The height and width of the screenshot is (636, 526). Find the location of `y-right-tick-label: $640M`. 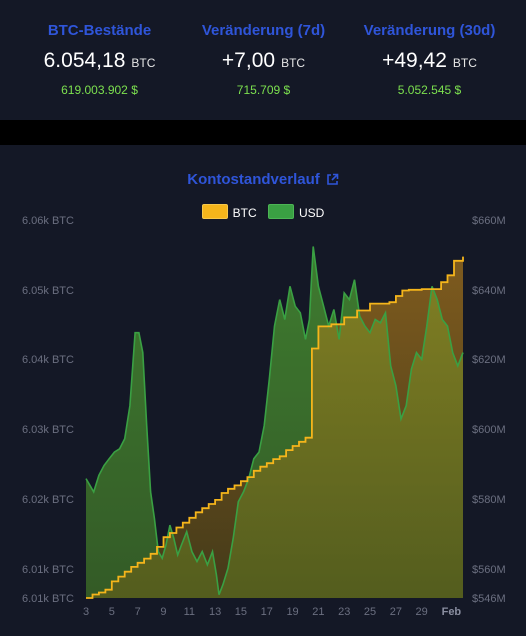

y-right-tick-label: $640M is located at coordinates (489, 291).